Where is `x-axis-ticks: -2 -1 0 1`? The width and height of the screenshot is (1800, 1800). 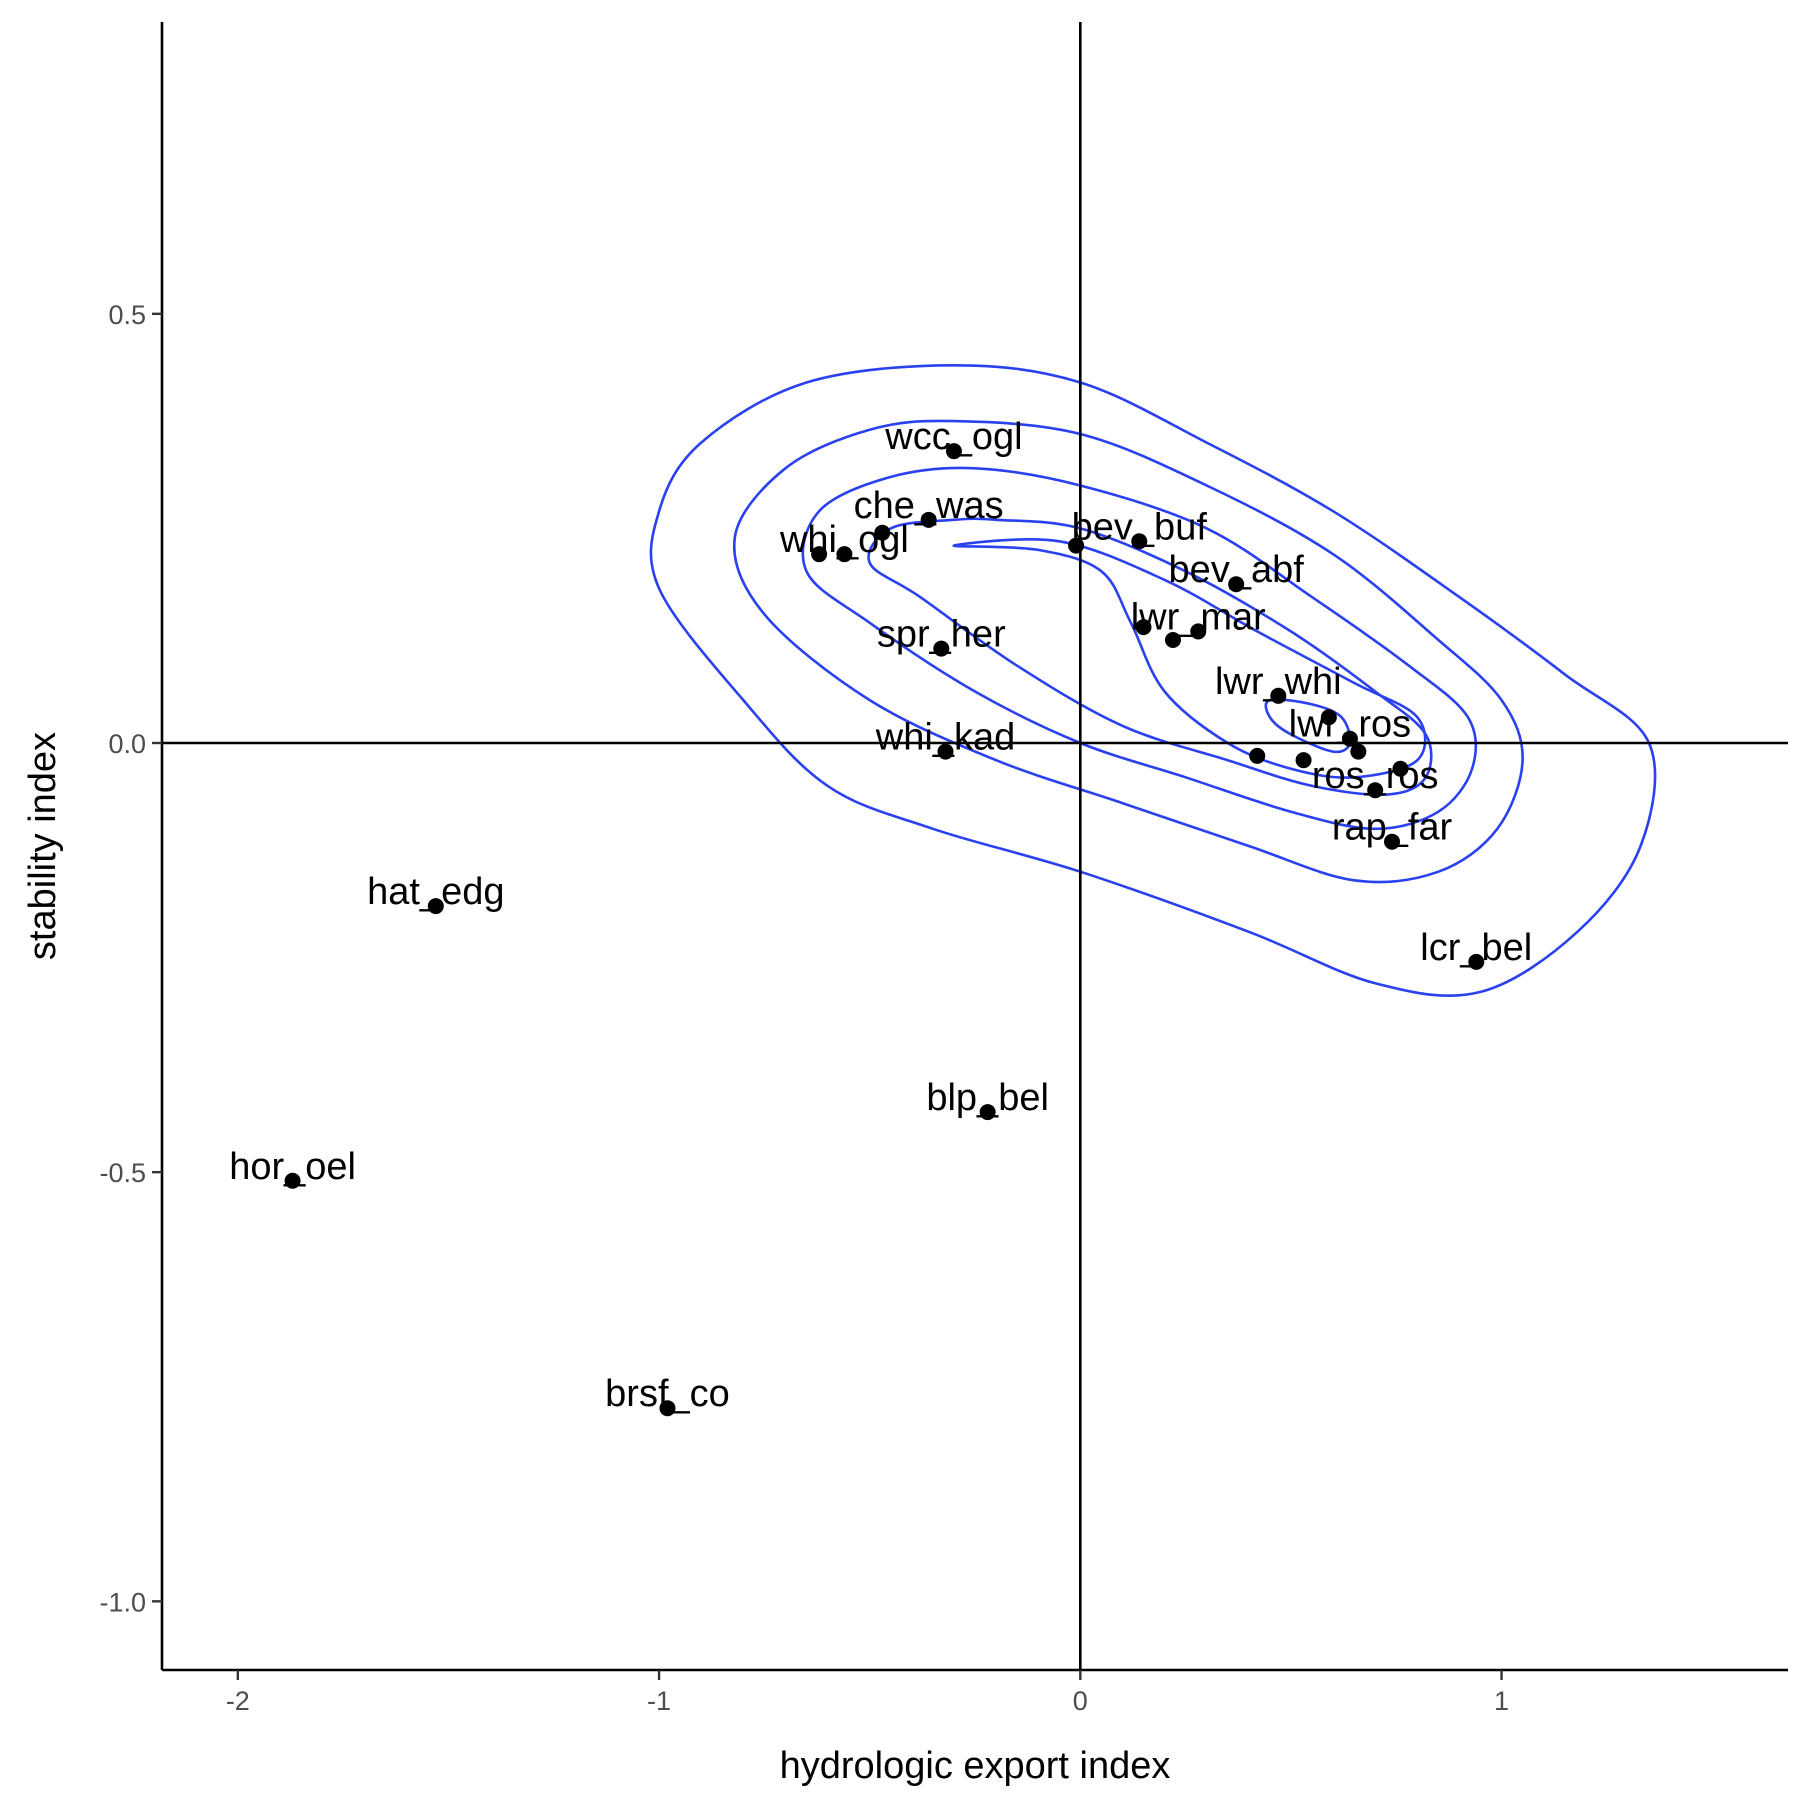
x-axis-ticks: -2 -1 0 1 is located at coordinates (867, 1693).